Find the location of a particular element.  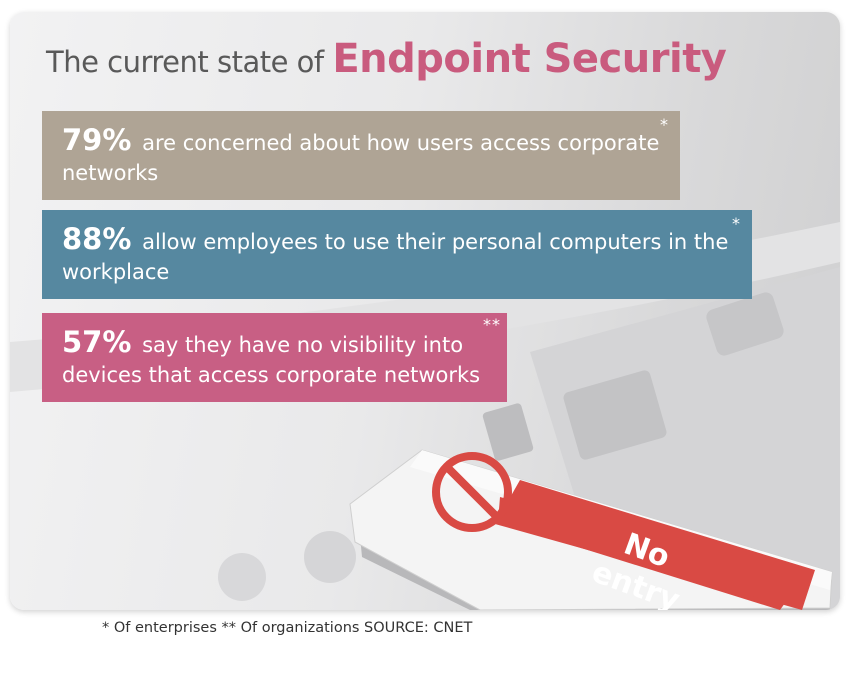

title-accent: Endpoint Security is located at coordinates (529, 59).